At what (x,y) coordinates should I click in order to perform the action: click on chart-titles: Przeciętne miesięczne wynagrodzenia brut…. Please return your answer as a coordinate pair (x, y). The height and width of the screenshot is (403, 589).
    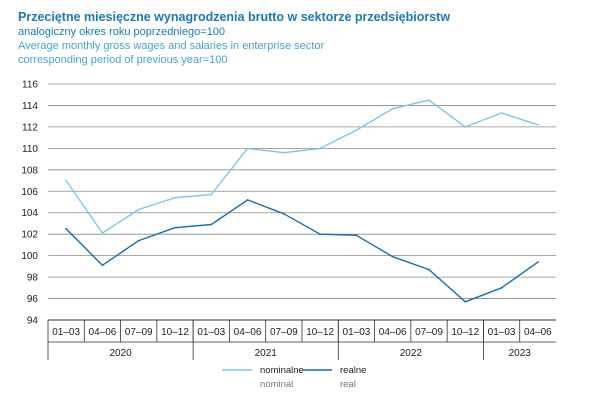
    Looking at the image, I should click on (234, 38).